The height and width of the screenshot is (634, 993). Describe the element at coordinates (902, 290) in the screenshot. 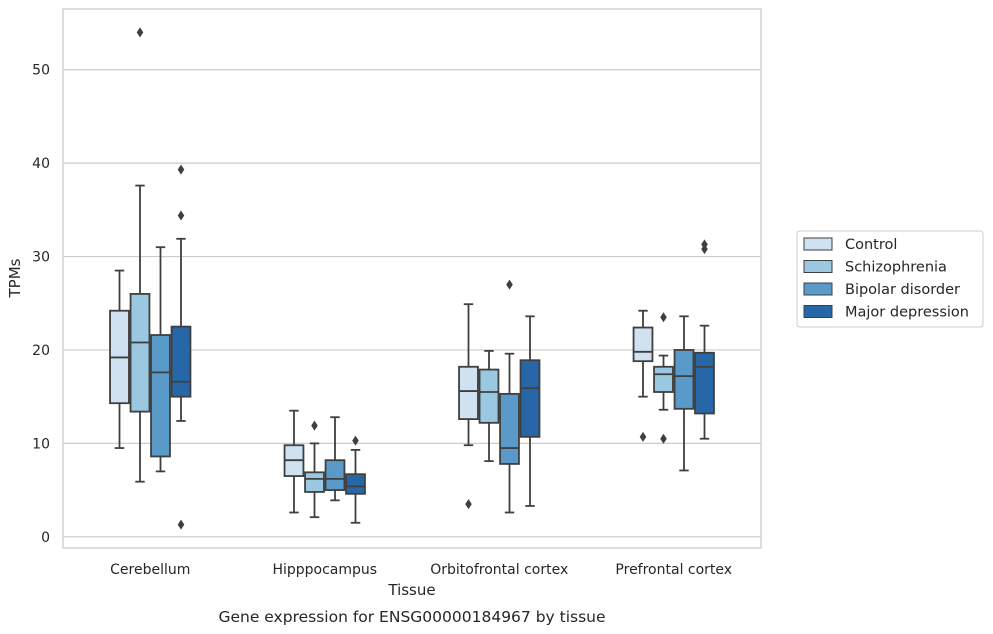

I see `legend-label: Bipolar disorder` at that location.